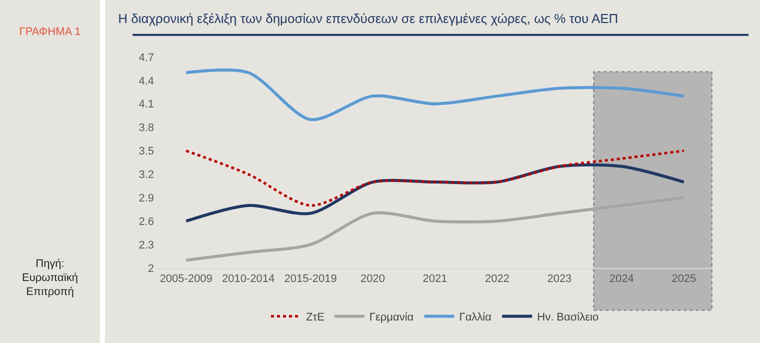  What do you see at coordinates (497, 279) in the screenshot?
I see `x-tick-label: 2022` at bounding box center [497, 279].